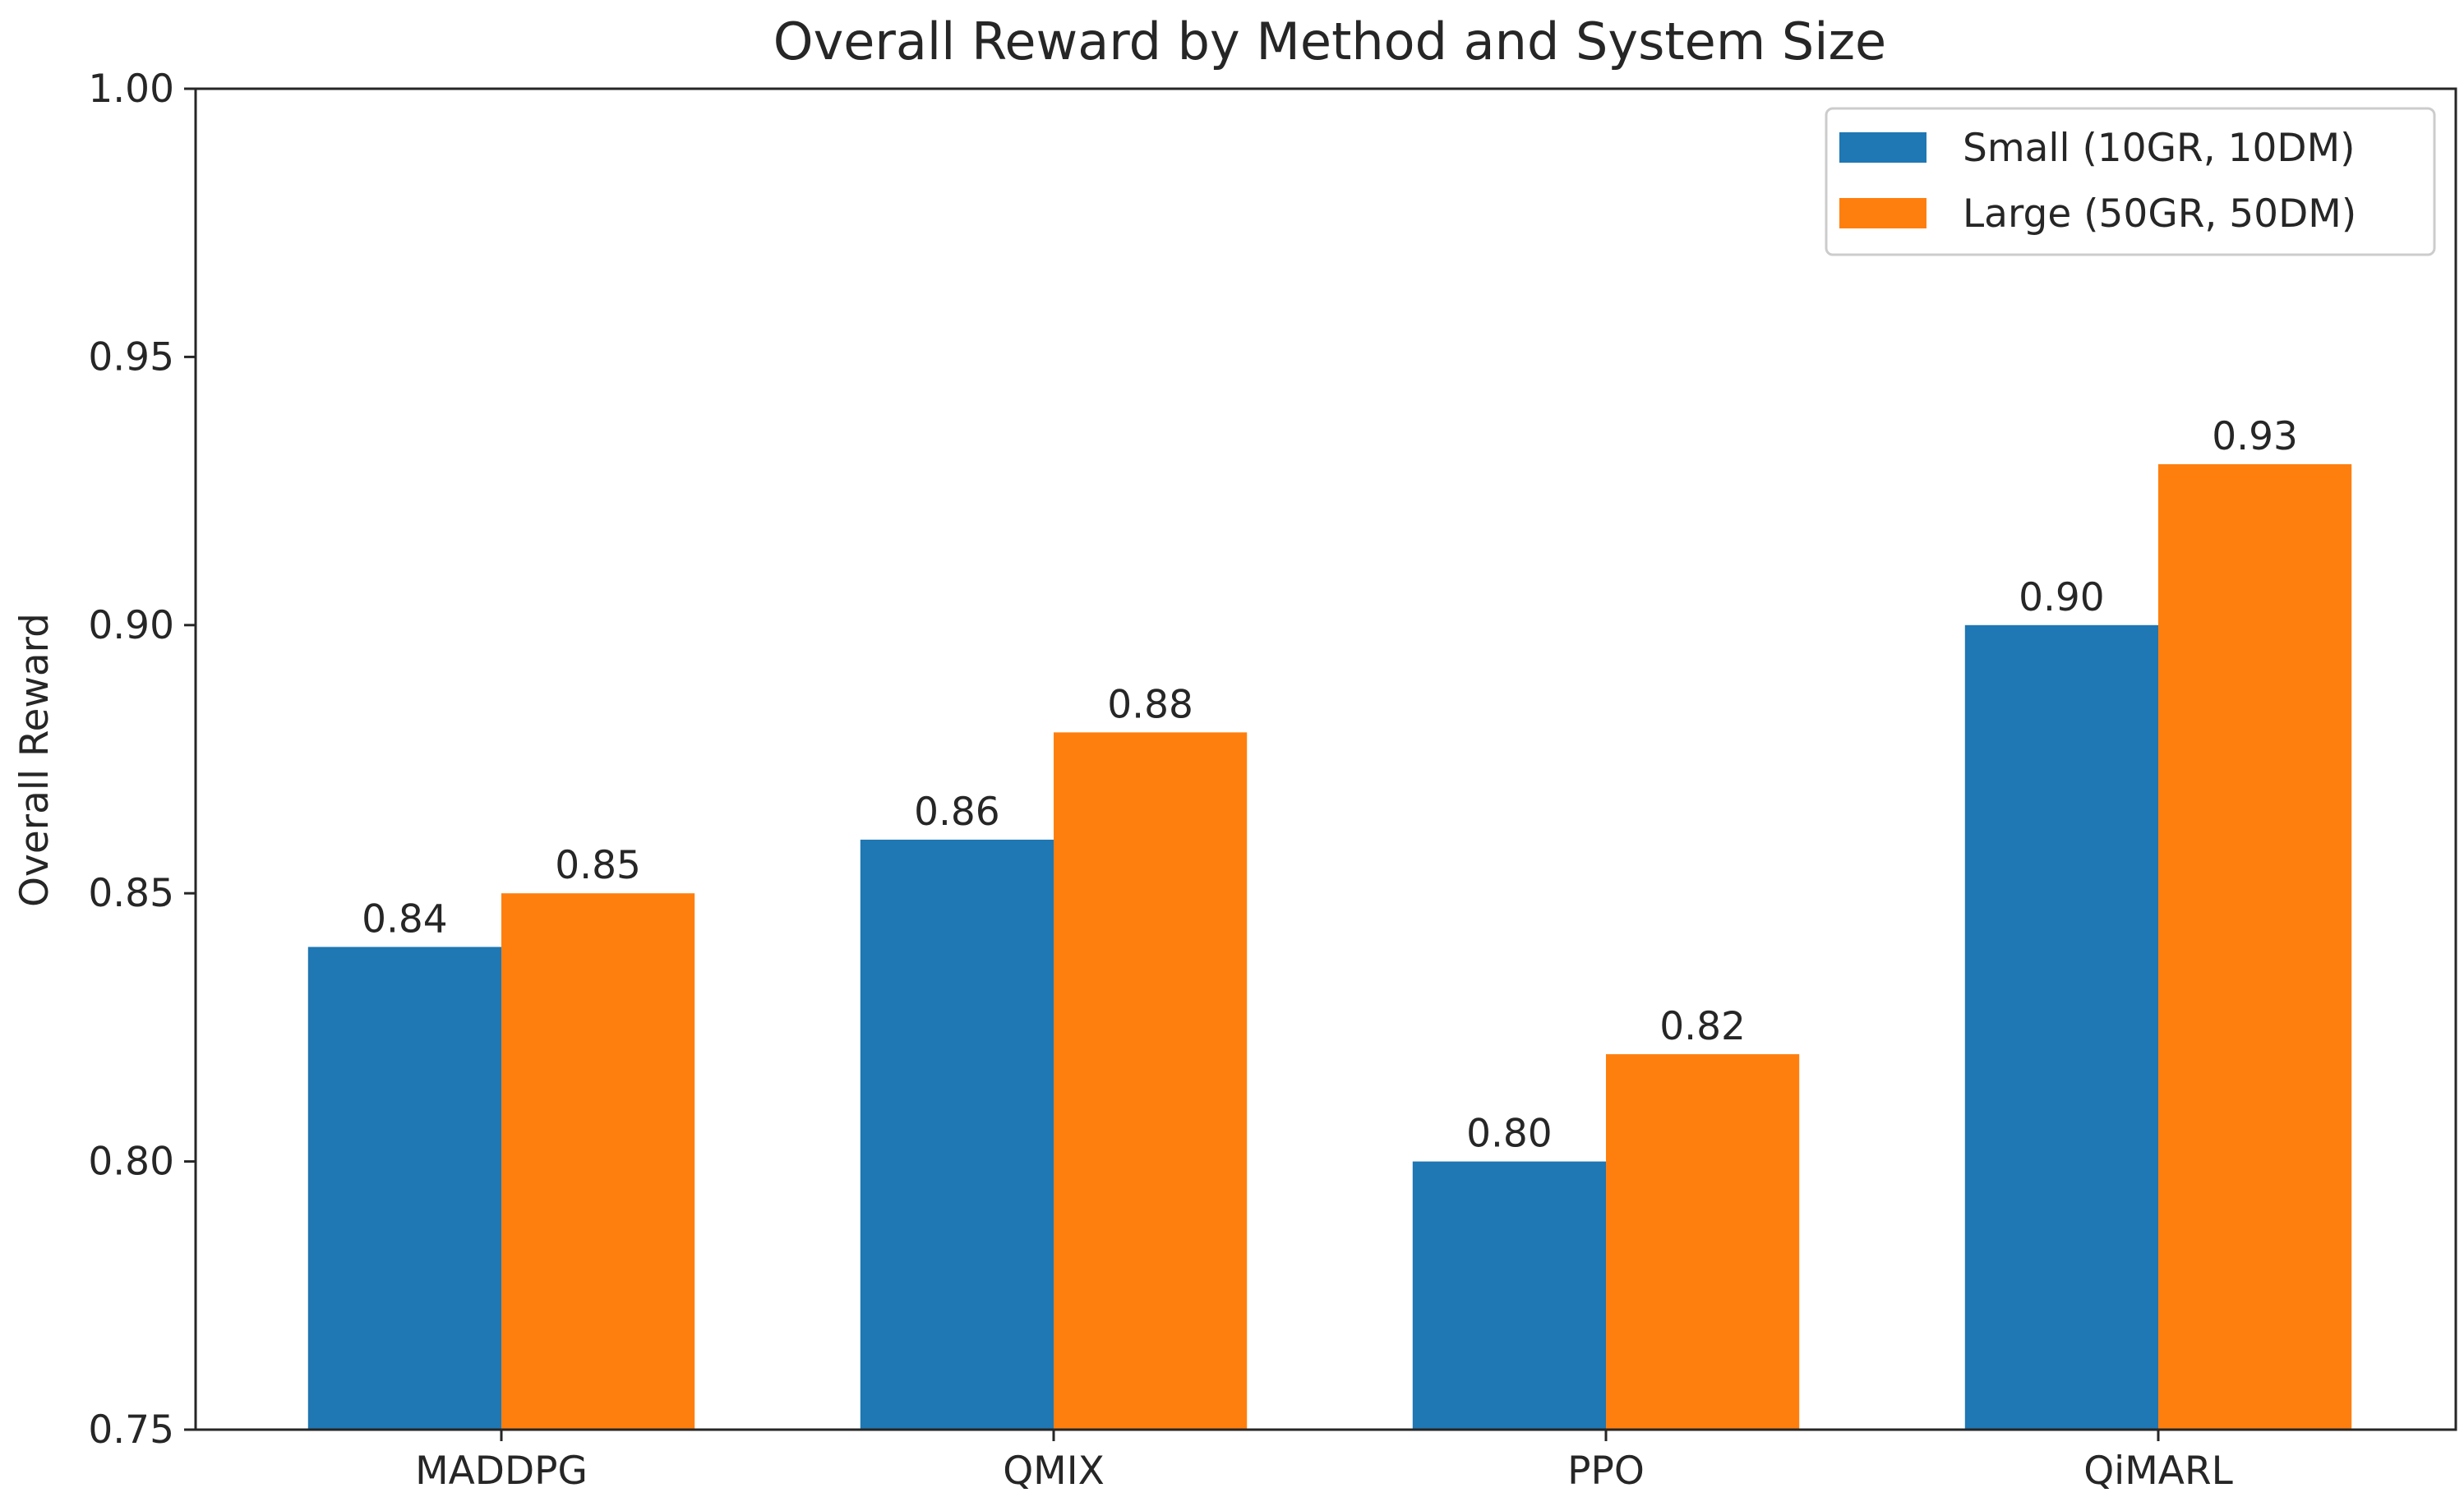  What do you see at coordinates (405, 919) in the screenshot?
I see `bar-value-label: 0.84` at bounding box center [405, 919].